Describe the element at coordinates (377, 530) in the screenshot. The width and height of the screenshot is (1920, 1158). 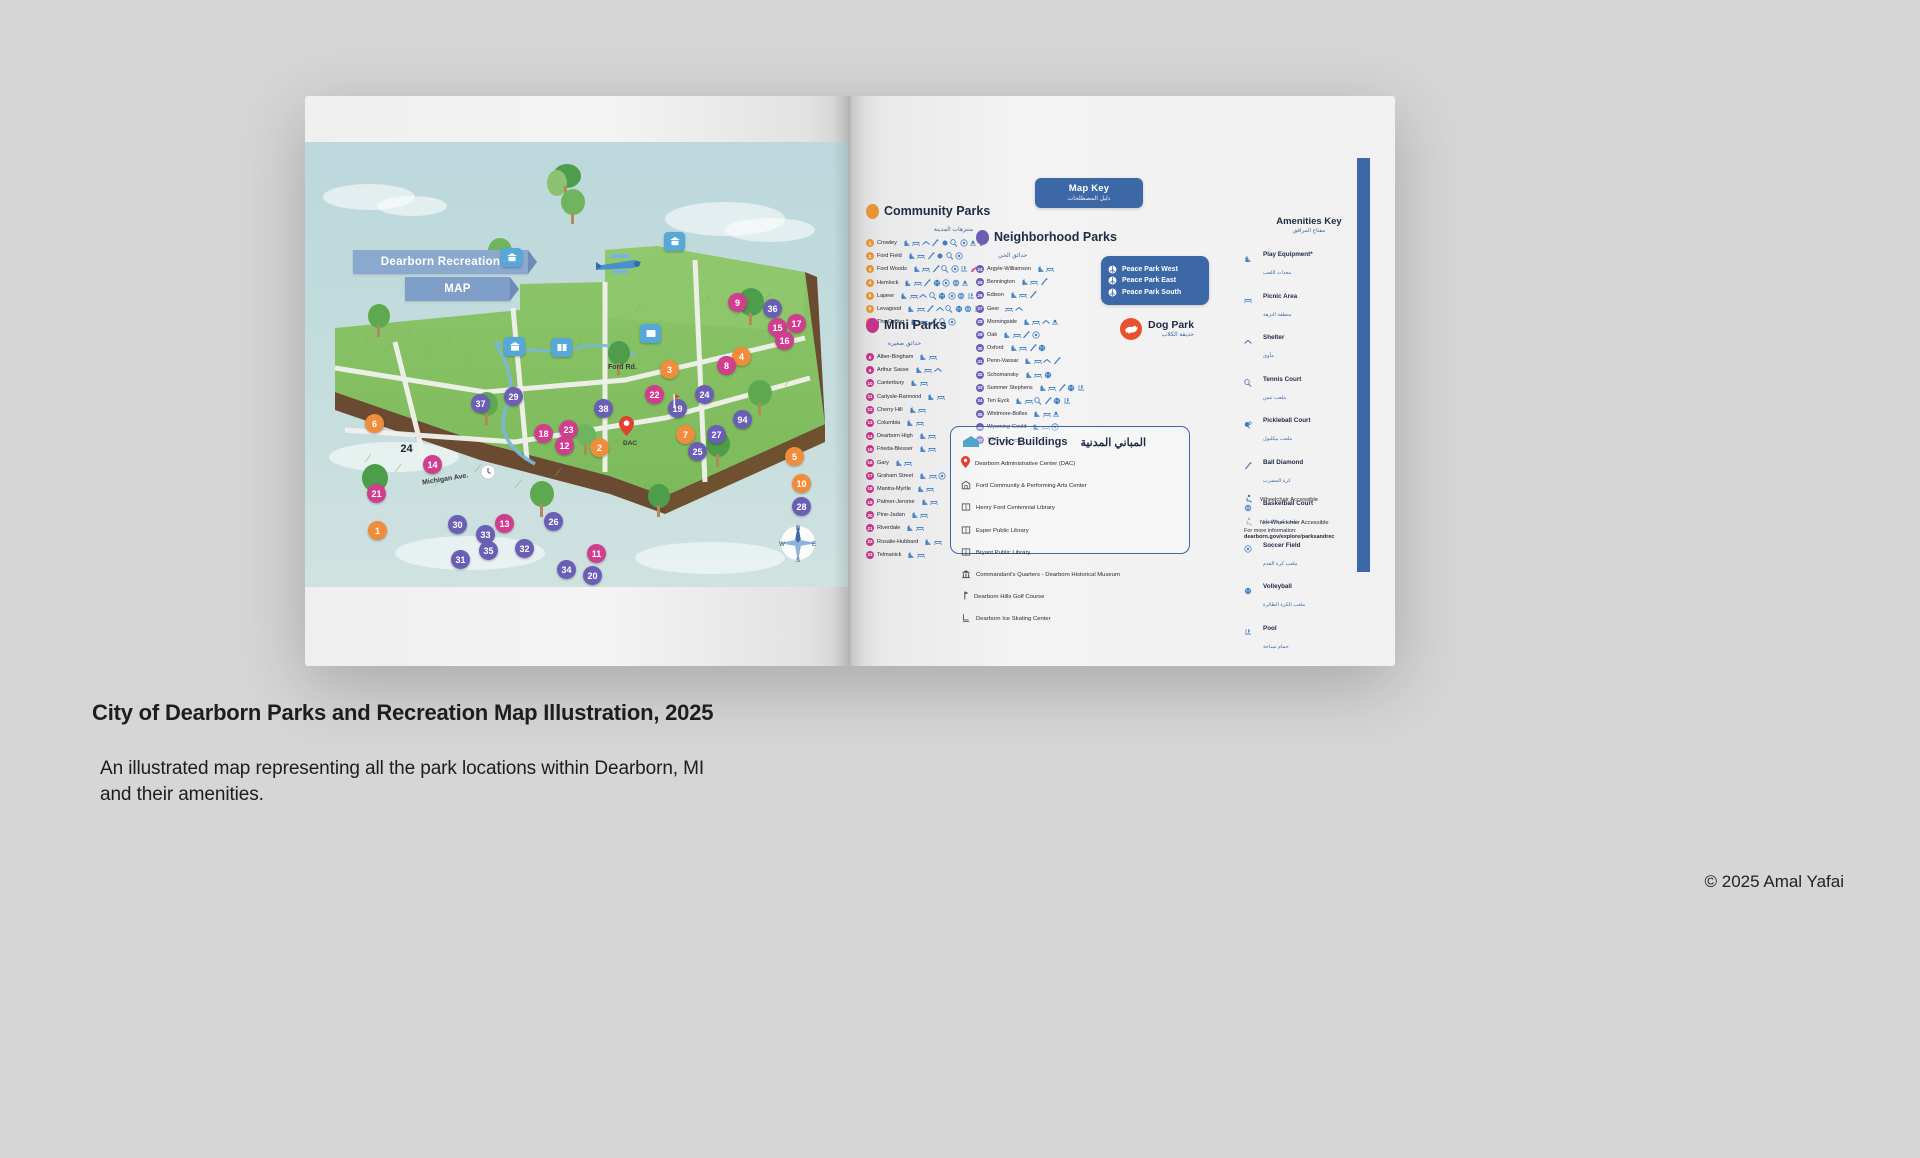
I see `map-pin: 1` at that location.